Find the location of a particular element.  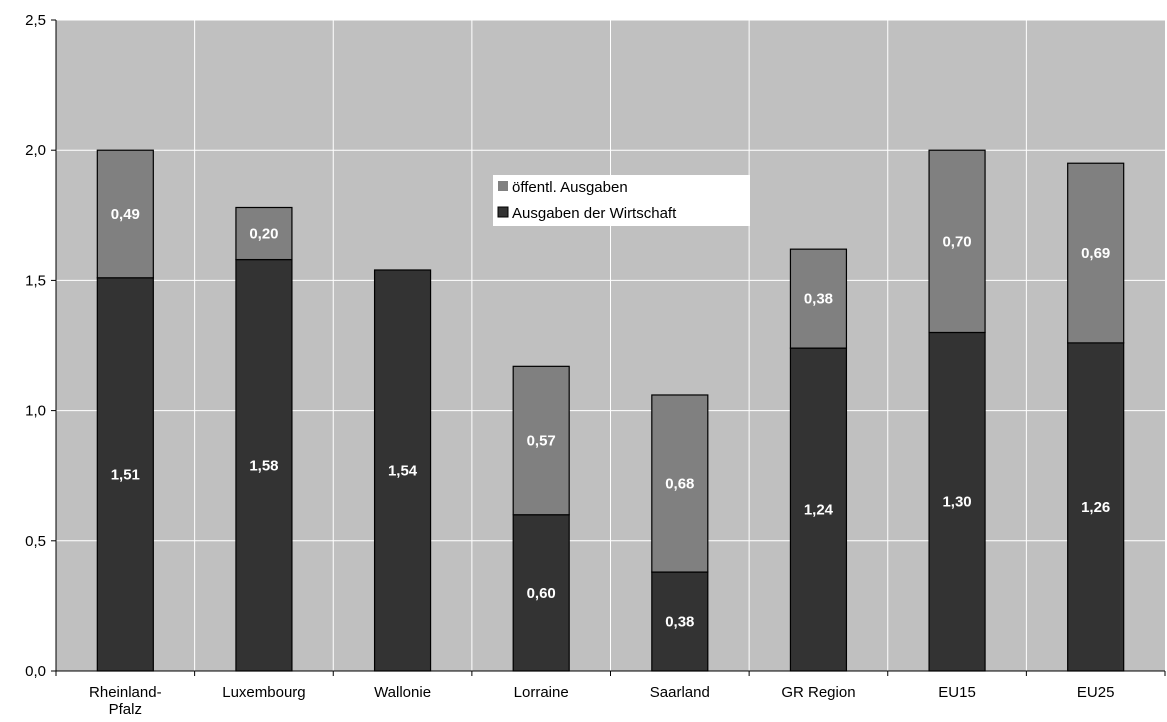

data-label-business: 1,26 is located at coordinates (1095, 507).